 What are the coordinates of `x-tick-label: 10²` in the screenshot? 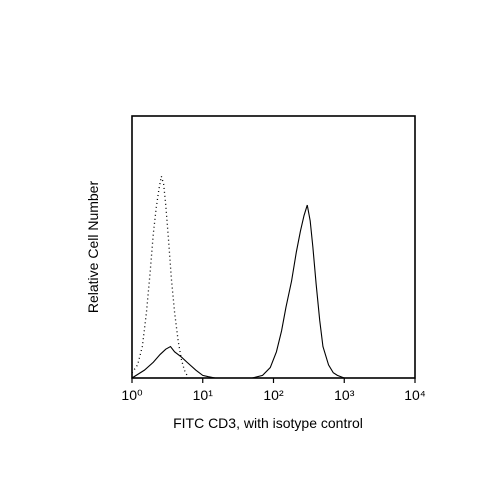 It's located at (273, 395).